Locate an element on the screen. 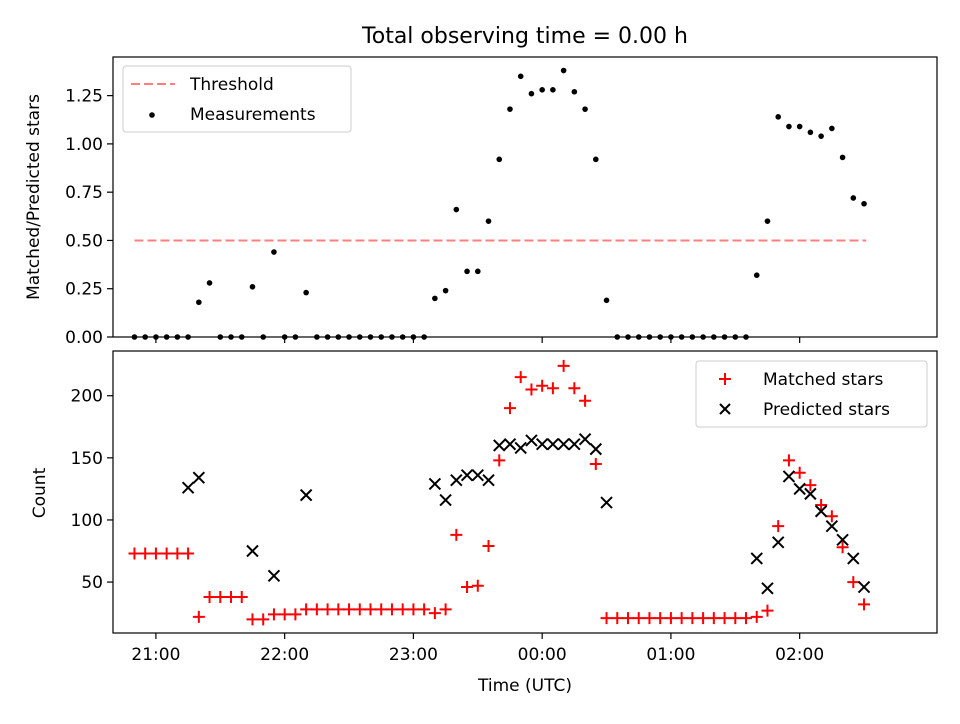 The width and height of the screenshot is (960, 724). top-ytick-label: 0.50 is located at coordinates (84, 241).